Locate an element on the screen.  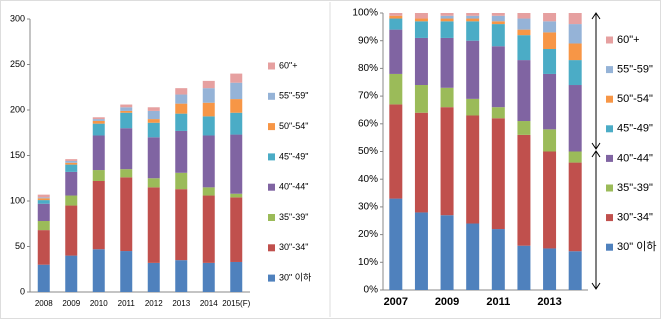
y-tick-label: 150 is located at coordinates (17, 155).